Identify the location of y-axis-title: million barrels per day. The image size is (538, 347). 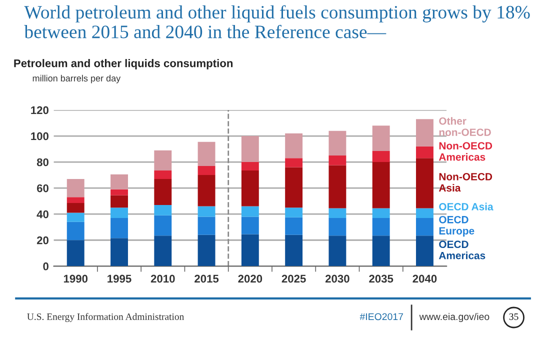
(76, 79).